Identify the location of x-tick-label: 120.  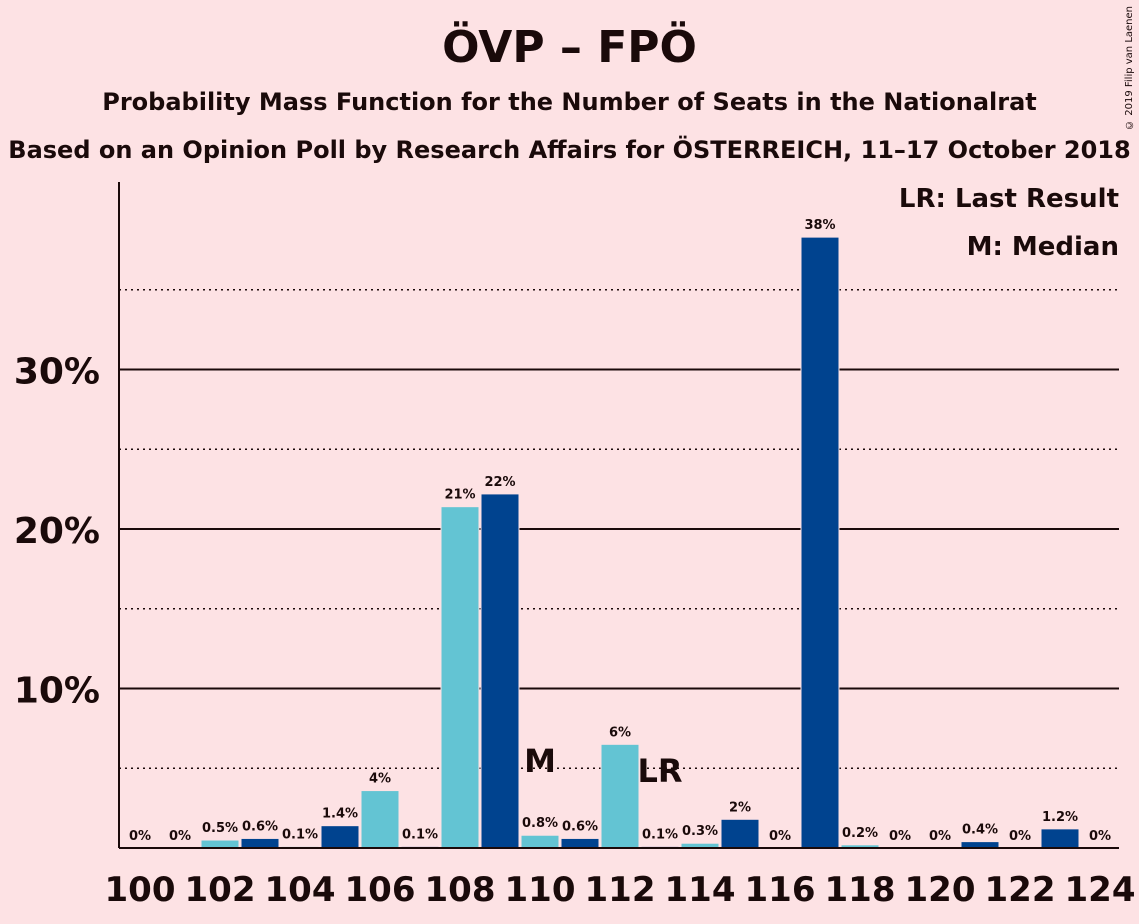
(940, 890).